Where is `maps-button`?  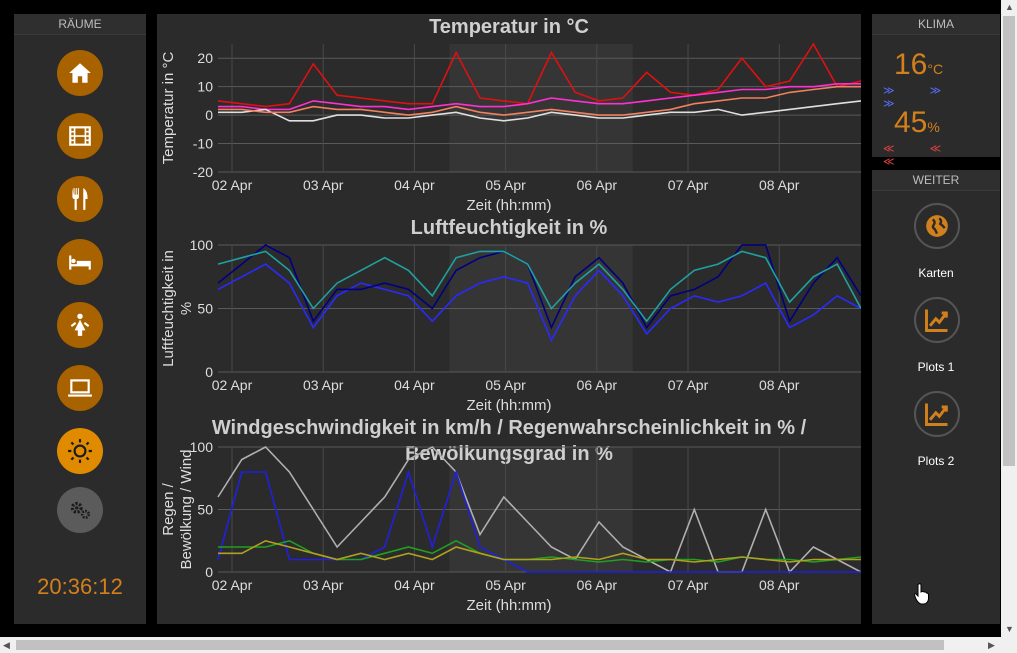
maps-button is located at coordinates (937, 226).